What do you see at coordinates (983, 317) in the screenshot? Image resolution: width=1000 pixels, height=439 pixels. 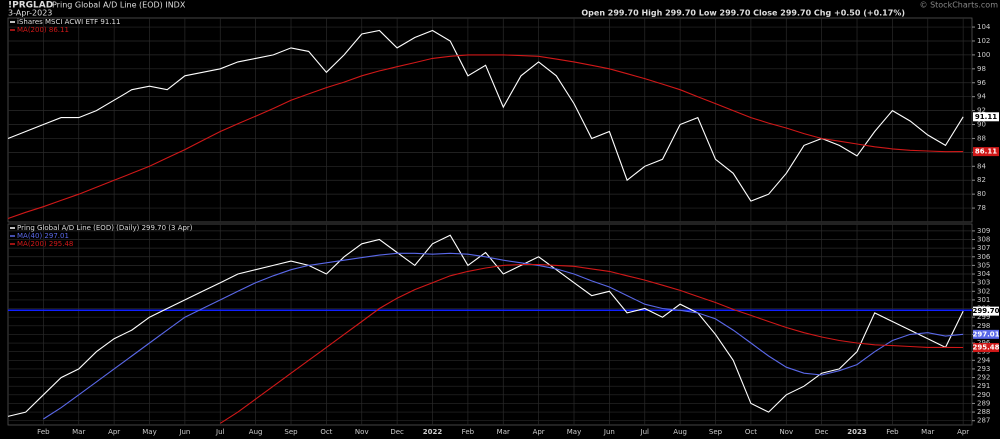 I see `y-tick-label: 299` at bounding box center [983, 317].